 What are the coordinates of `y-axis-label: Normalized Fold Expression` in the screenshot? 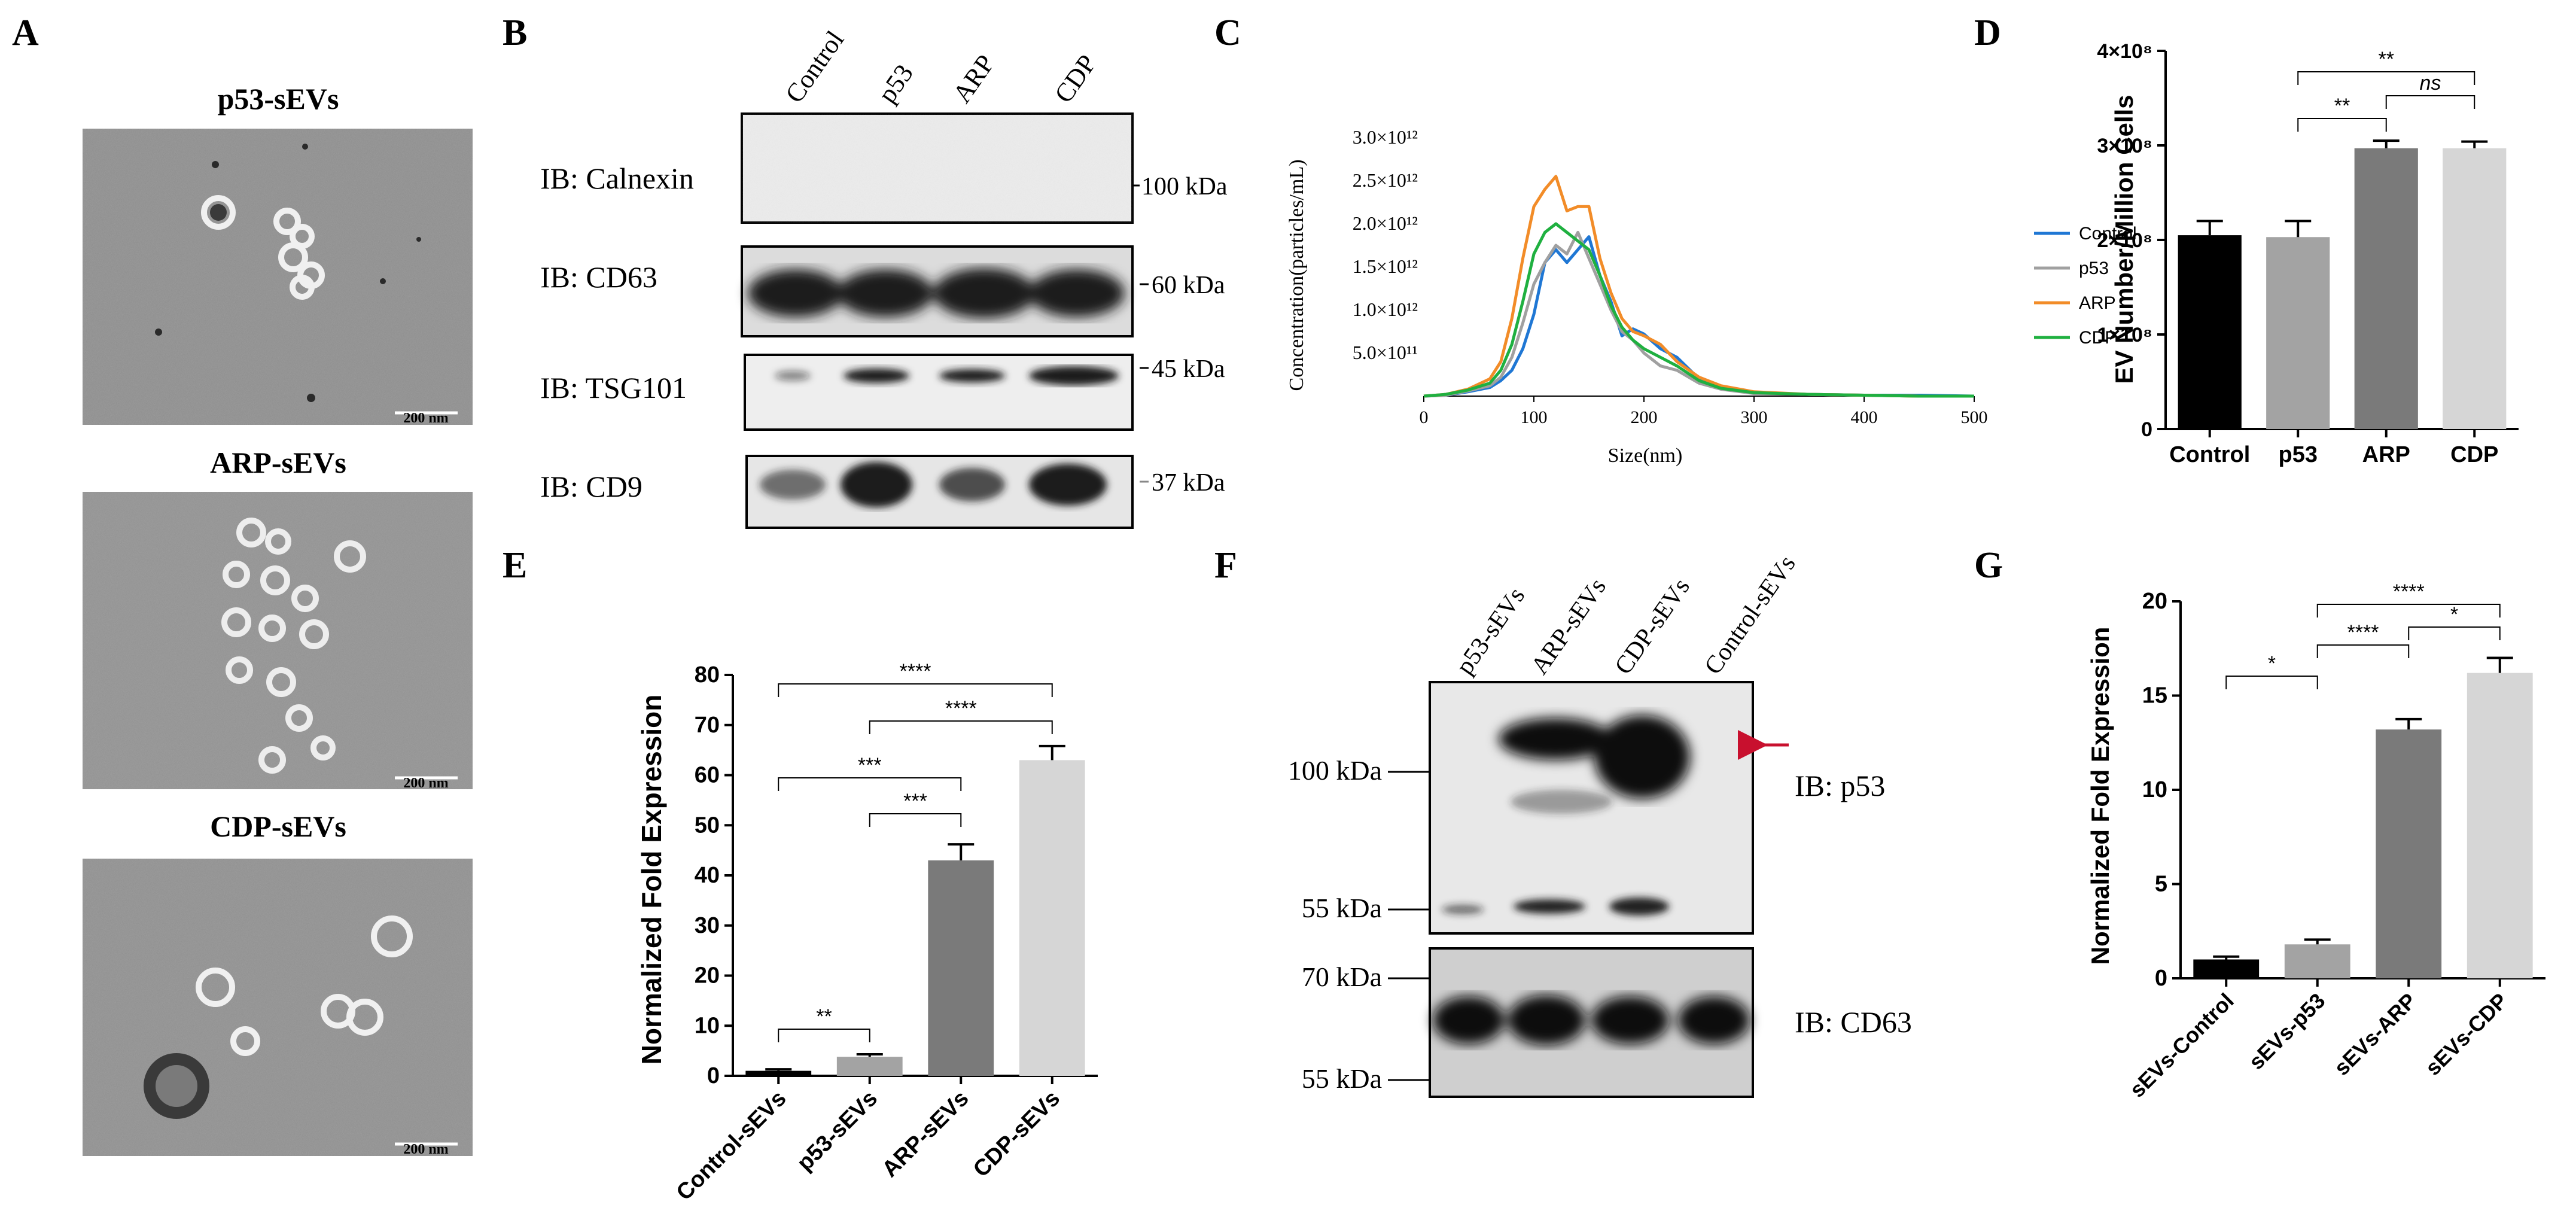 It's located at (651, 880).